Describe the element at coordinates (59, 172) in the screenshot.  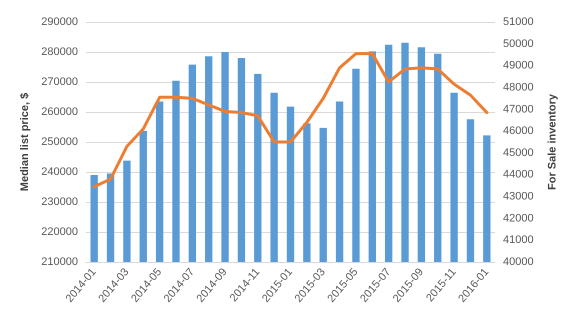
I see `y-tick-label: 240000` at that location.